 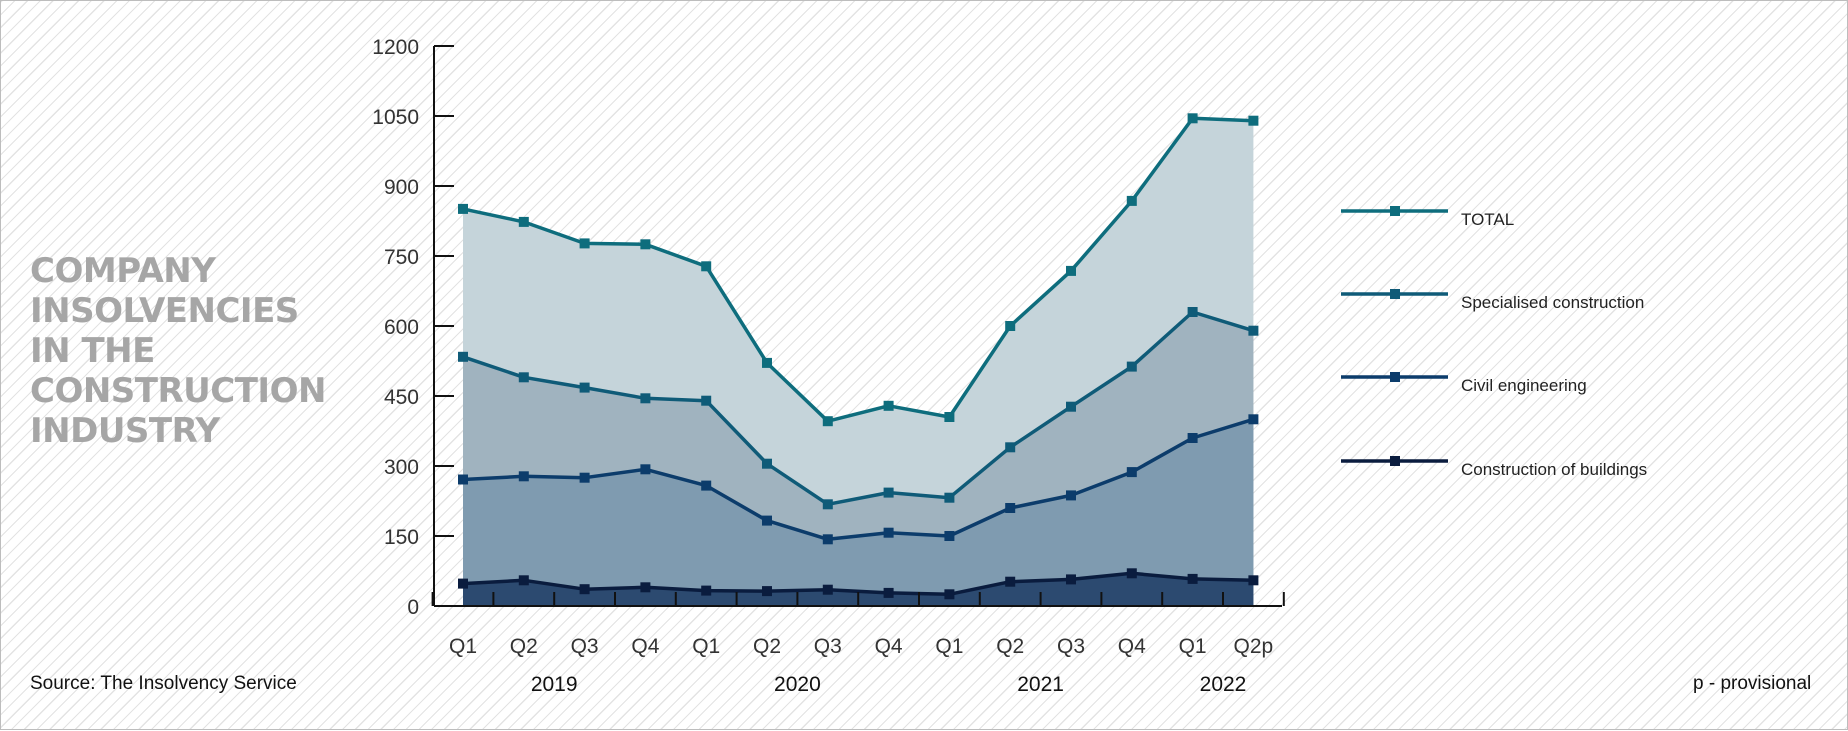 What do you see at coordinates (797, 684) in the screenshot?
I see `year-label: 2020` at bounding box center [797, 684].